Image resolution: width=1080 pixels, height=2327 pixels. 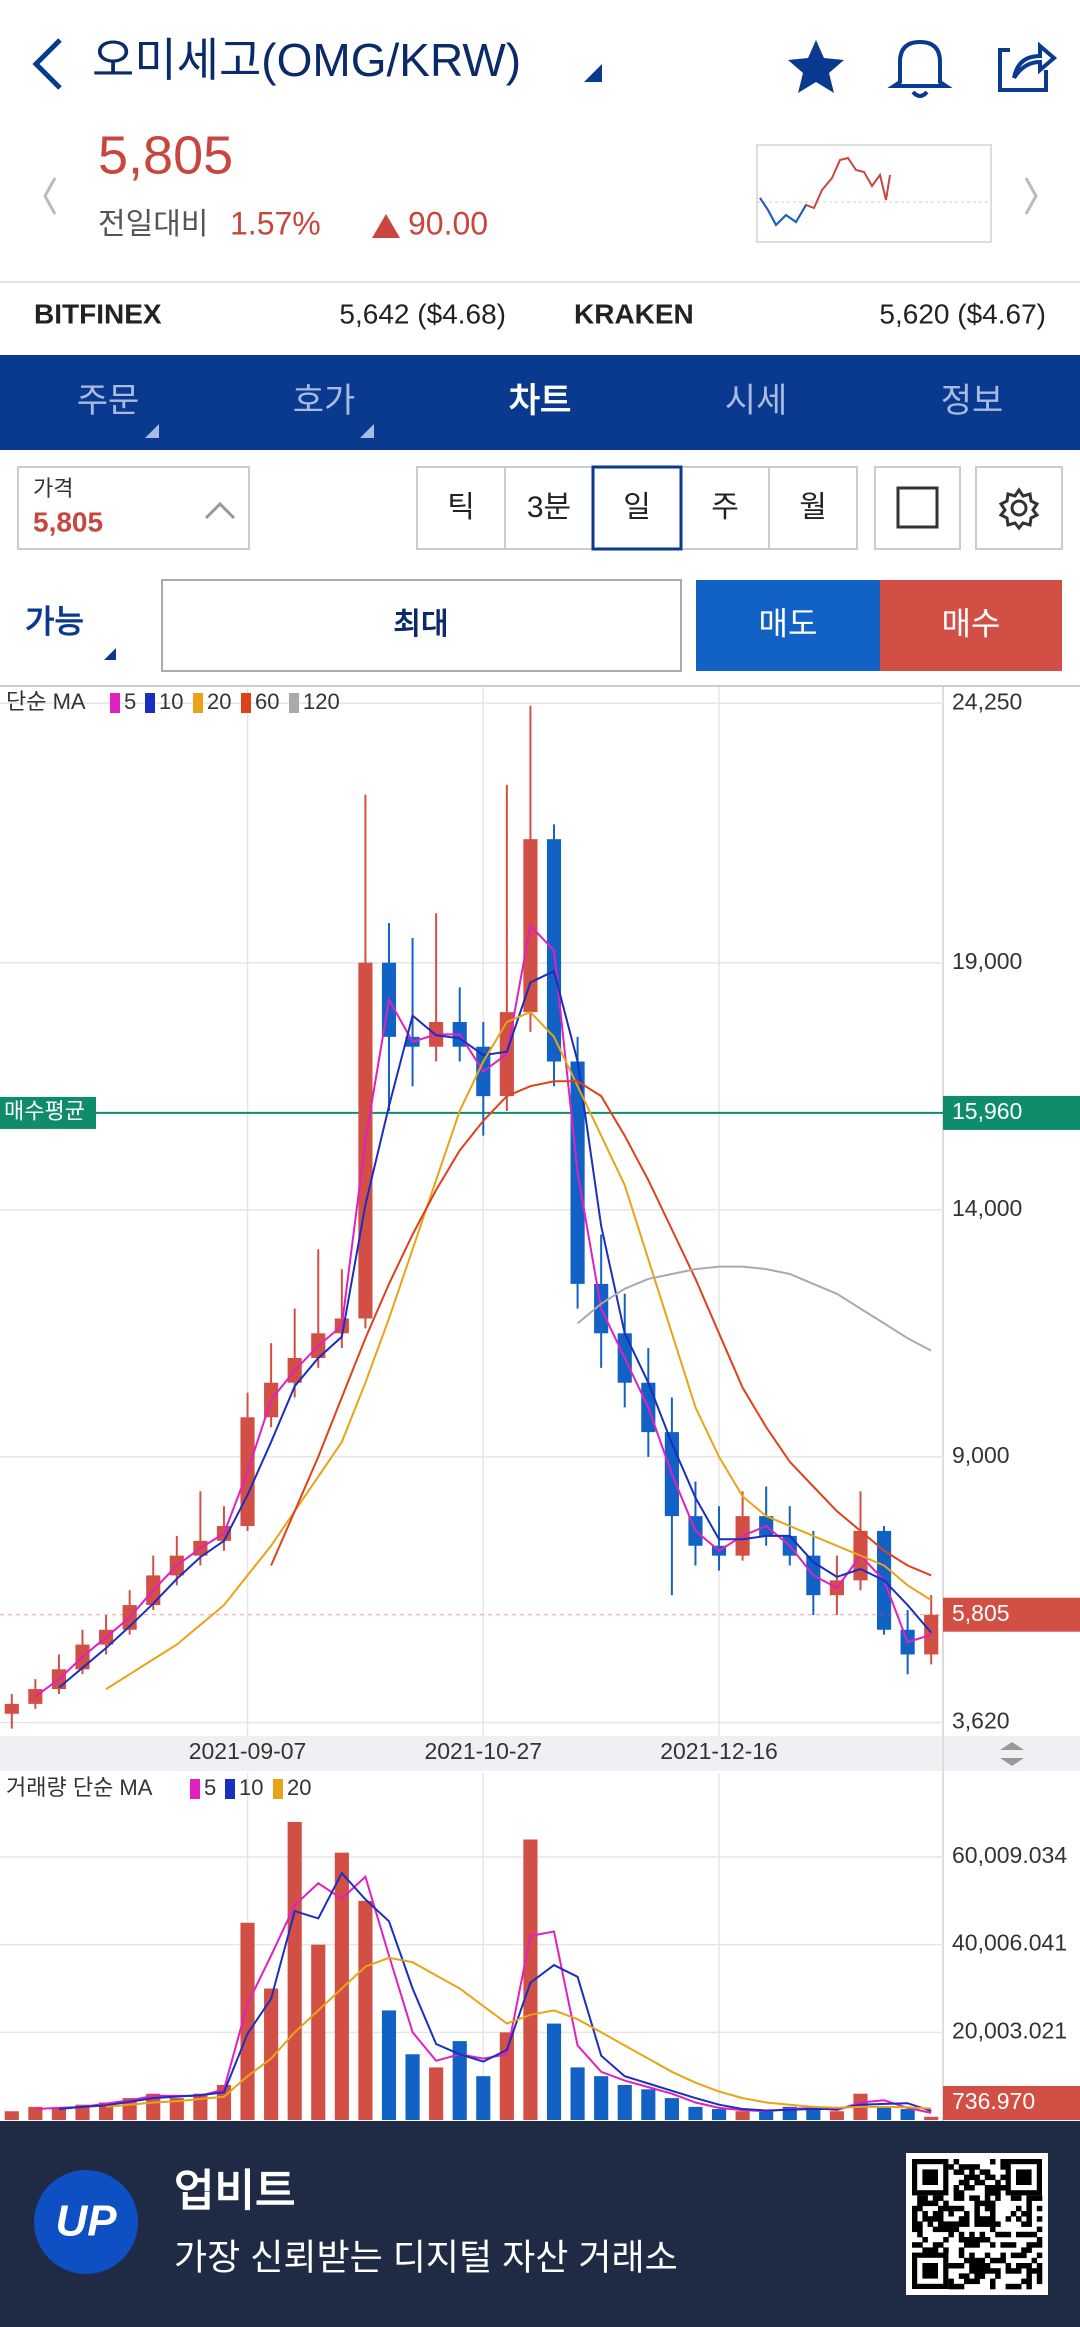 I want to click on tab: 주문, so click(x=108, y=401).